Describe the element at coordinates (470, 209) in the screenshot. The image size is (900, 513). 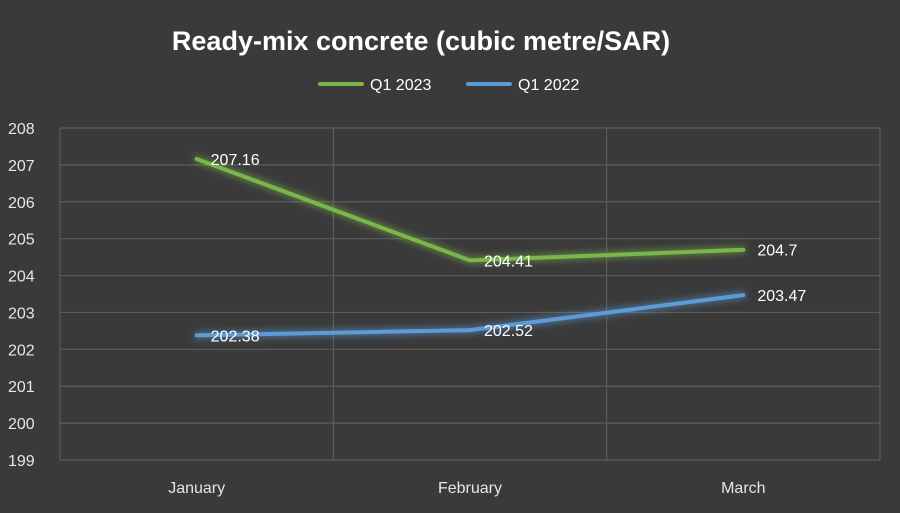
I see `series-line-q1-2023` at that location.